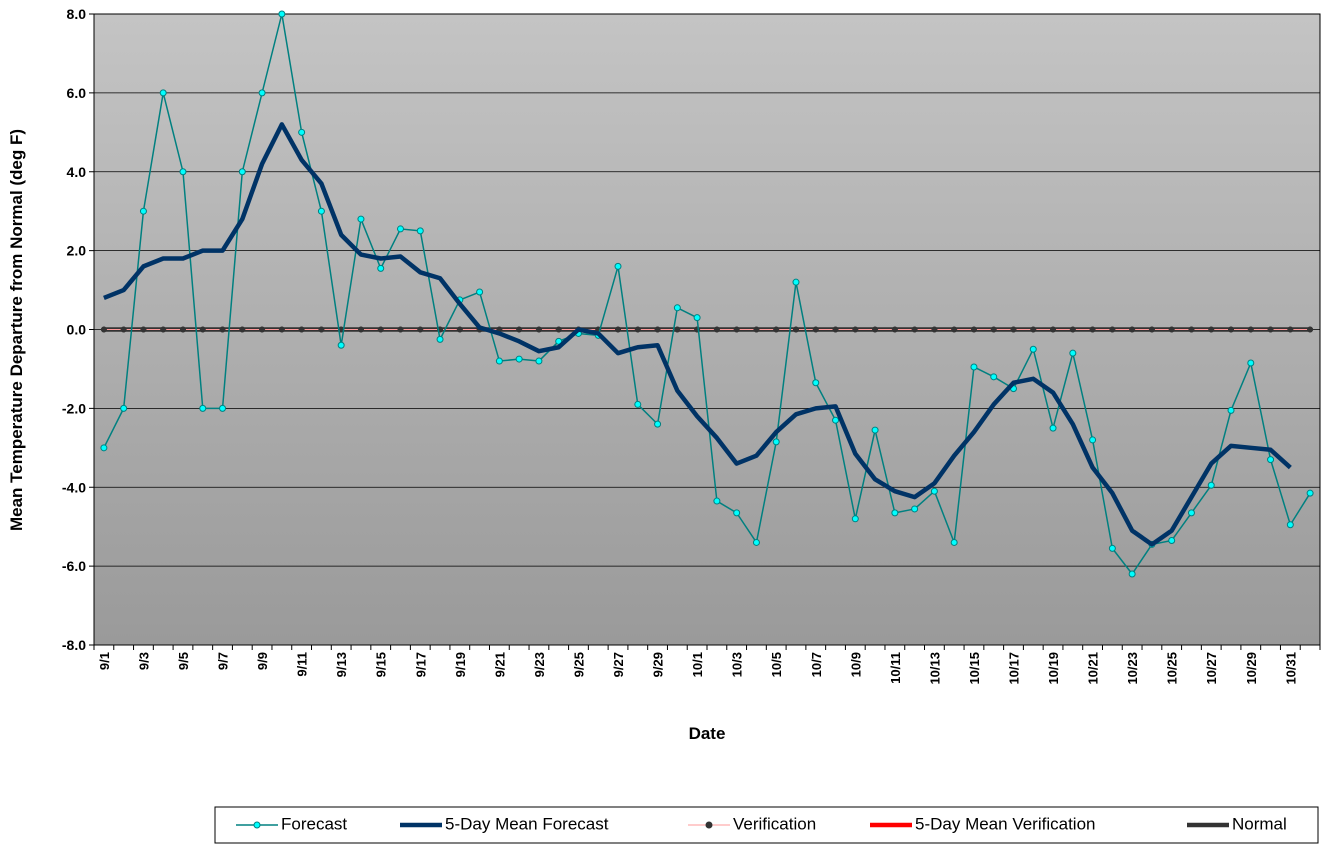 The image size is (1325, 849). Describe the element at coordinates (77, 330) in the screenshot. I see `y-tick-label: 0.0` at that location.